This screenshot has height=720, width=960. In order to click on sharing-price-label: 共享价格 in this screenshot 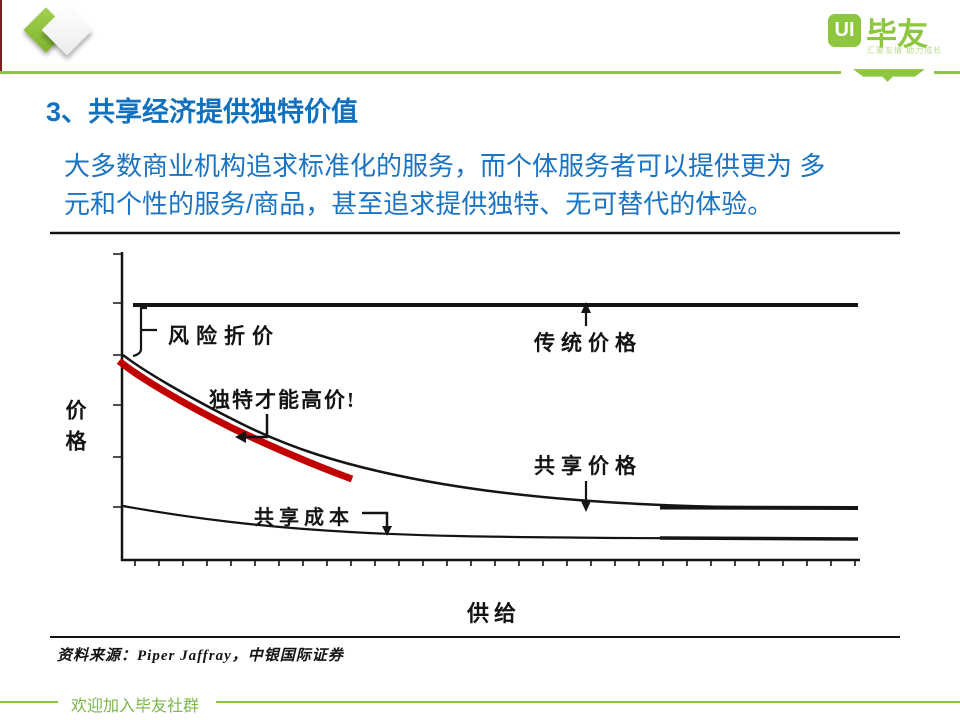, I will do `click(588, 466)`.